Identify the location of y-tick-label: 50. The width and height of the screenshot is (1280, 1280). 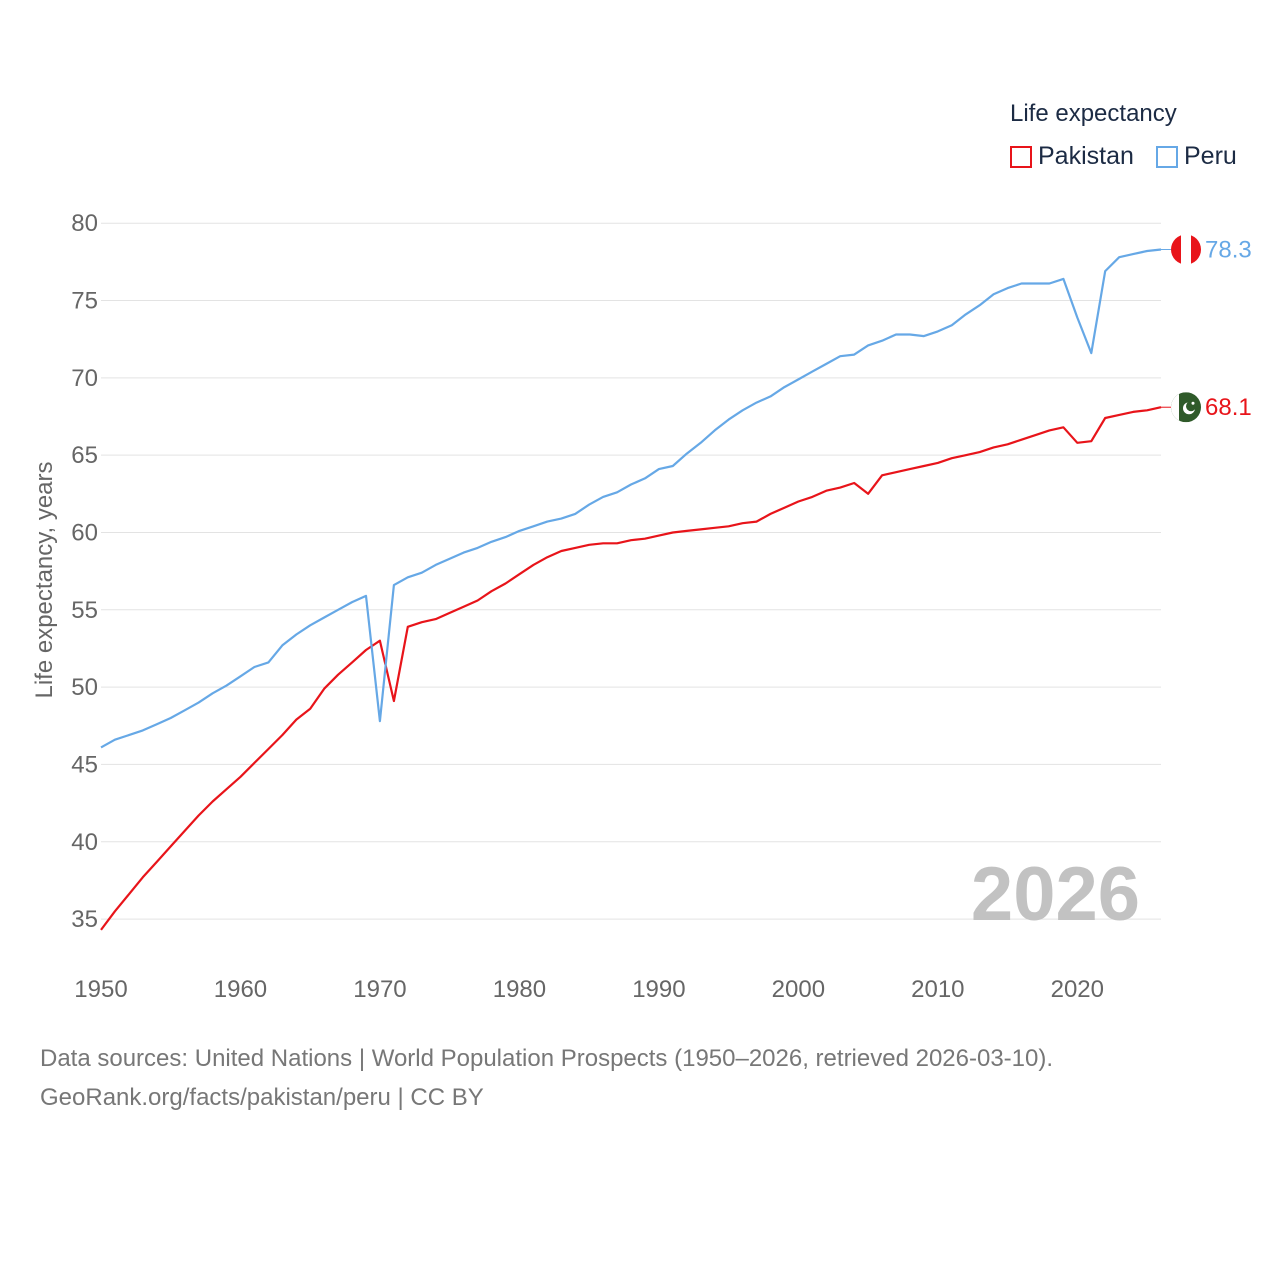
(84, 687).